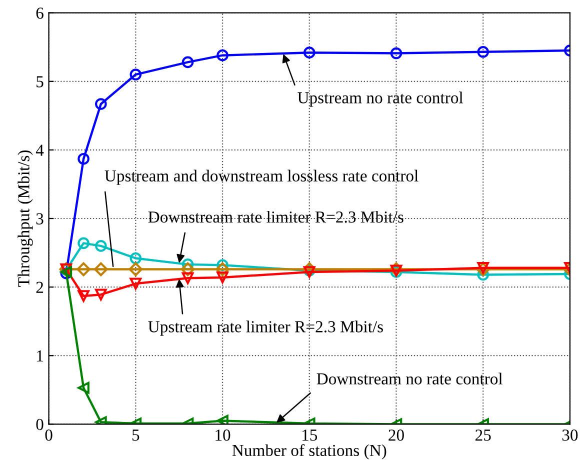 The width and height of the screenshot is (581, 475). I want to click on y-tick-label: 1, so click(40, 356).